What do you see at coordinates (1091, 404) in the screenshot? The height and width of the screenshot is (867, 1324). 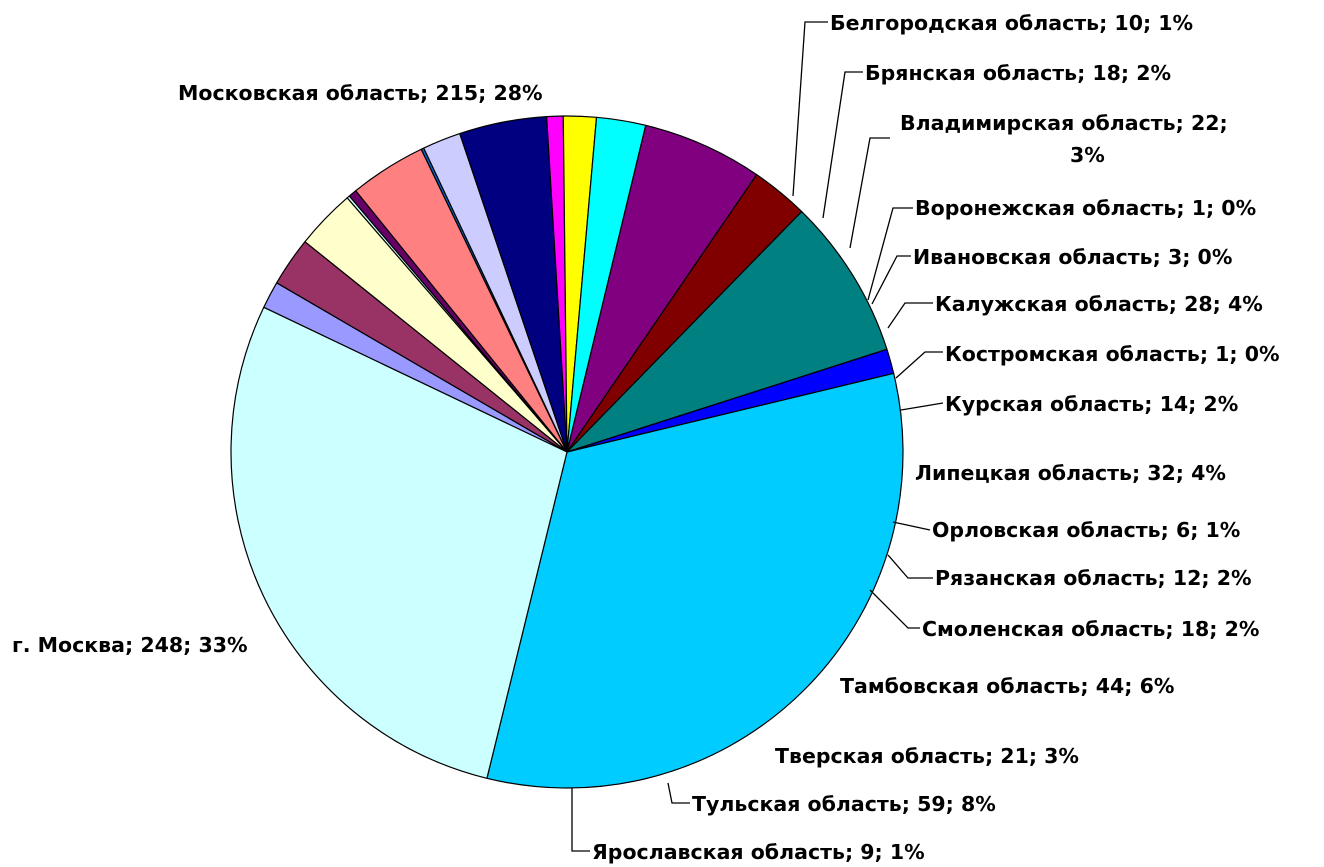 I see `data-label-курская-область: Курская область; 14; 2%` at bounding box center [1091, 404].